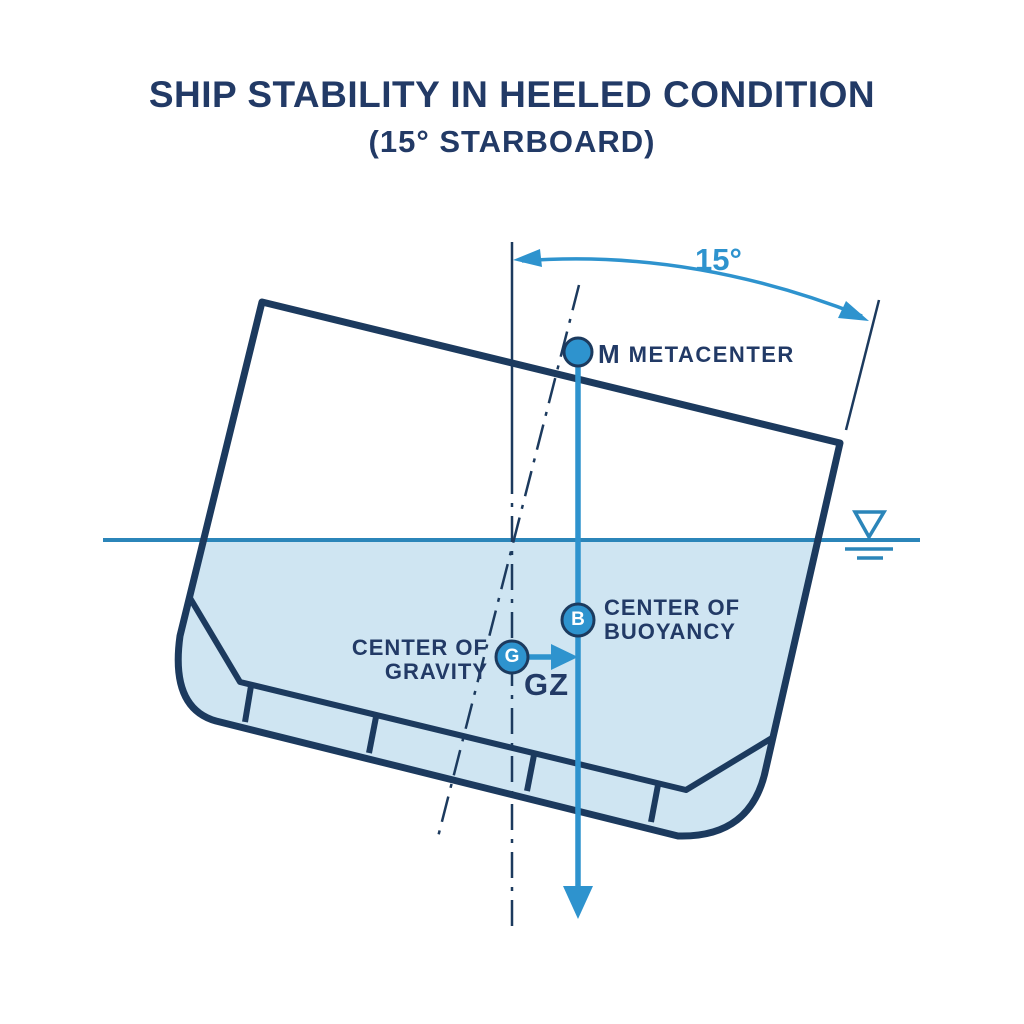 Image resolution: width=1024 pixels, height=1024 pixels. Describe the element at coordinates (578, 352) in the screenshot. I see `metacenter-point` at that location.